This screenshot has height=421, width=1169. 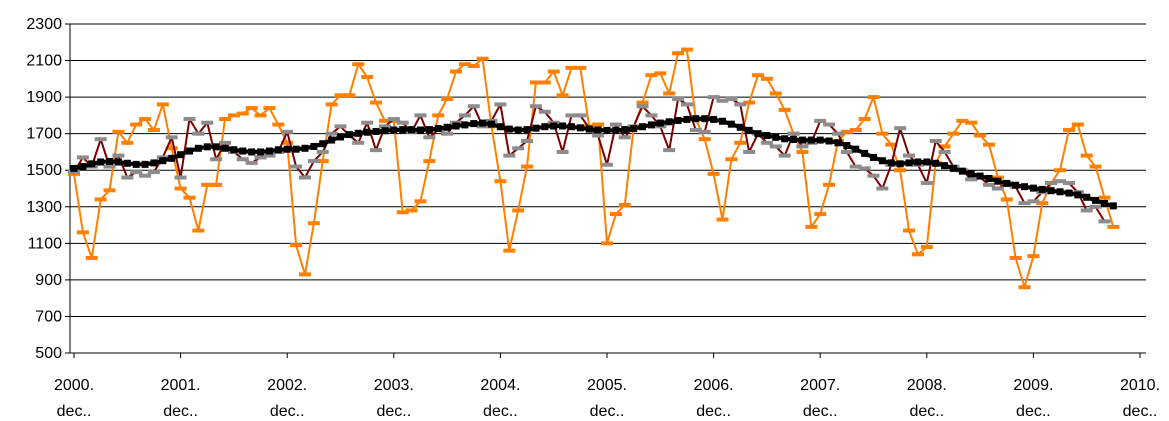 What do you see at coordinates (1033, 385) in the screenshot?
I see `x-tick-label-year: 2009.` at bounding box center [1033, 385].